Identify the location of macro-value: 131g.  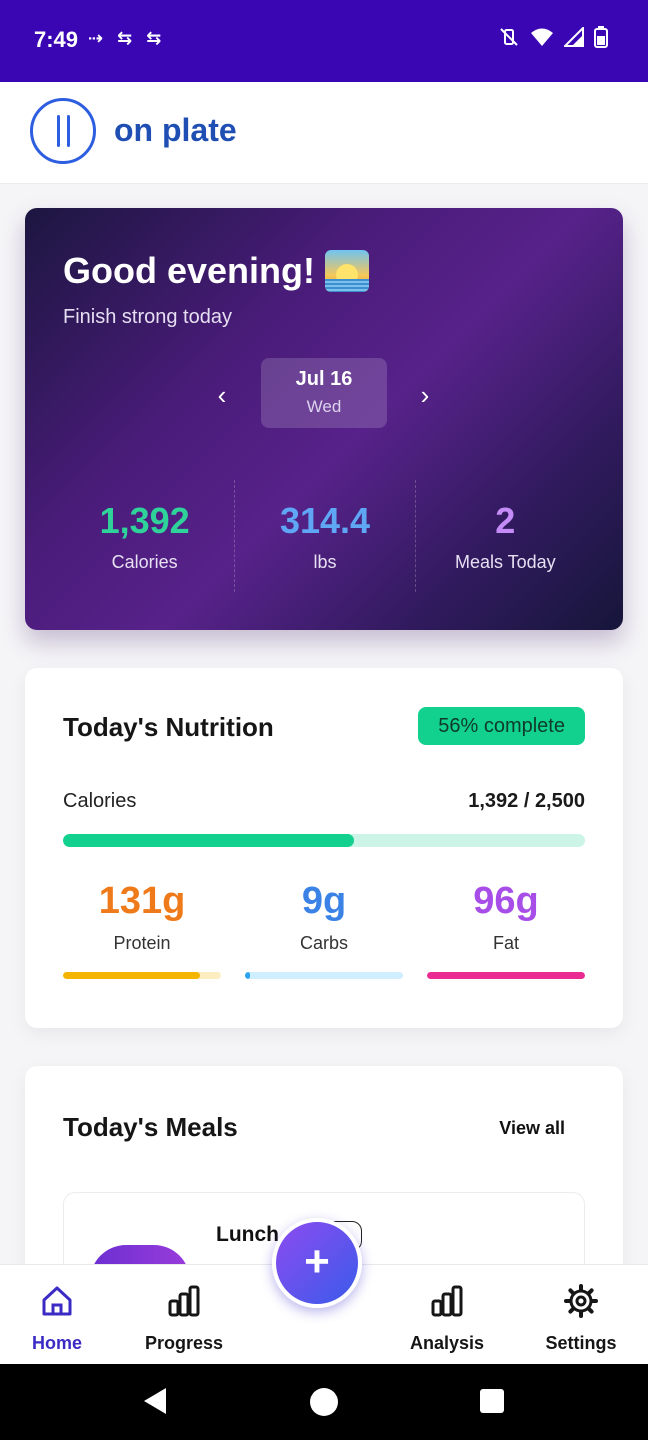
(142, 901).